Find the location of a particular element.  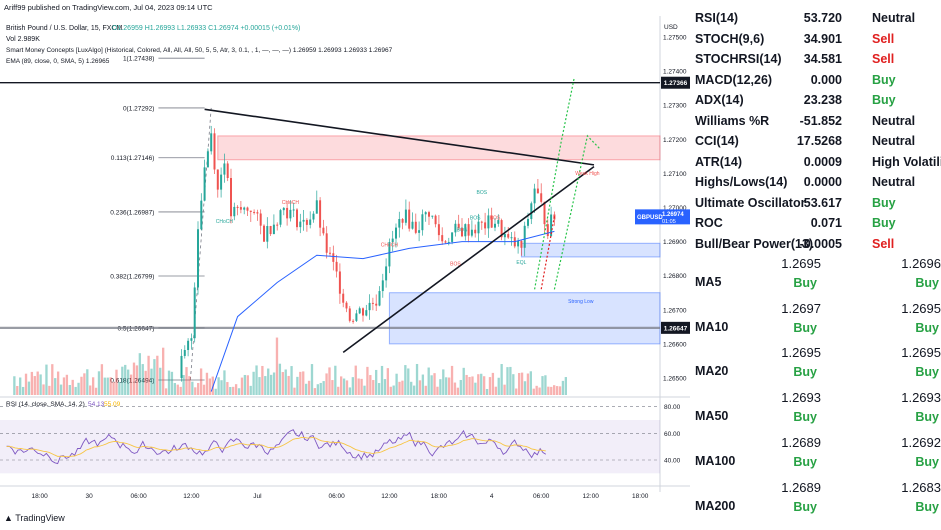

indicator-signal: Sell is located at coordinates (883, 38).